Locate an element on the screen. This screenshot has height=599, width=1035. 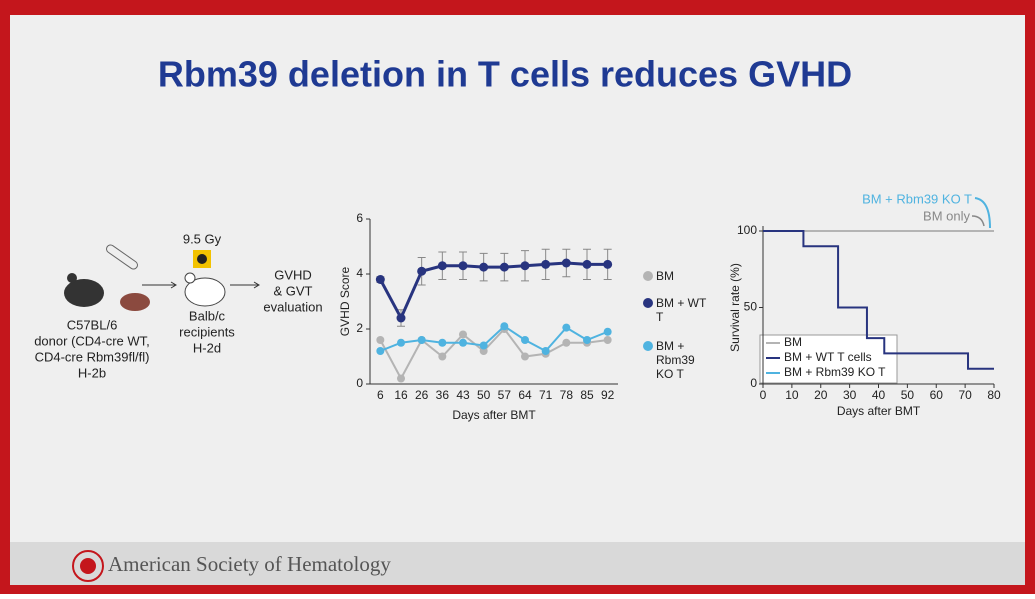
recipient-label: H-2d is located at coordinates (207, 347).